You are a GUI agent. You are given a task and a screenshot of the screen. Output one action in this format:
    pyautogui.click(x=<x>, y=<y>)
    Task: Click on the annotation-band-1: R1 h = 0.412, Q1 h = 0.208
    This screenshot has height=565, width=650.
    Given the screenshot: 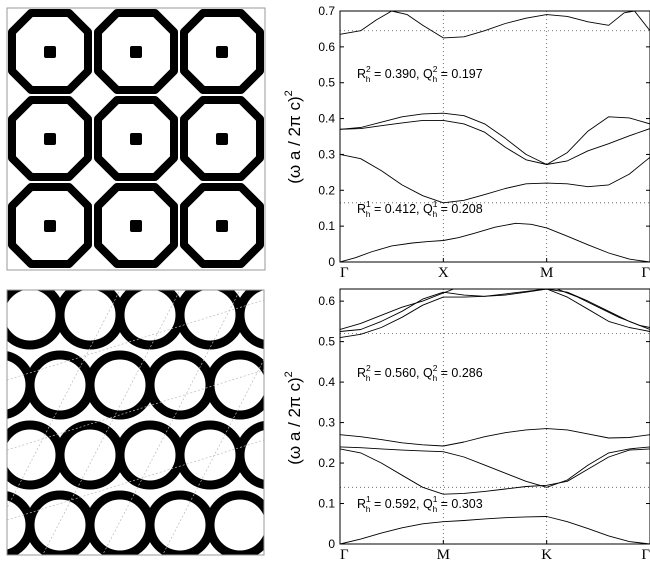 What is the action you would take?
    pyautogui.click(x=420, y=209)
    